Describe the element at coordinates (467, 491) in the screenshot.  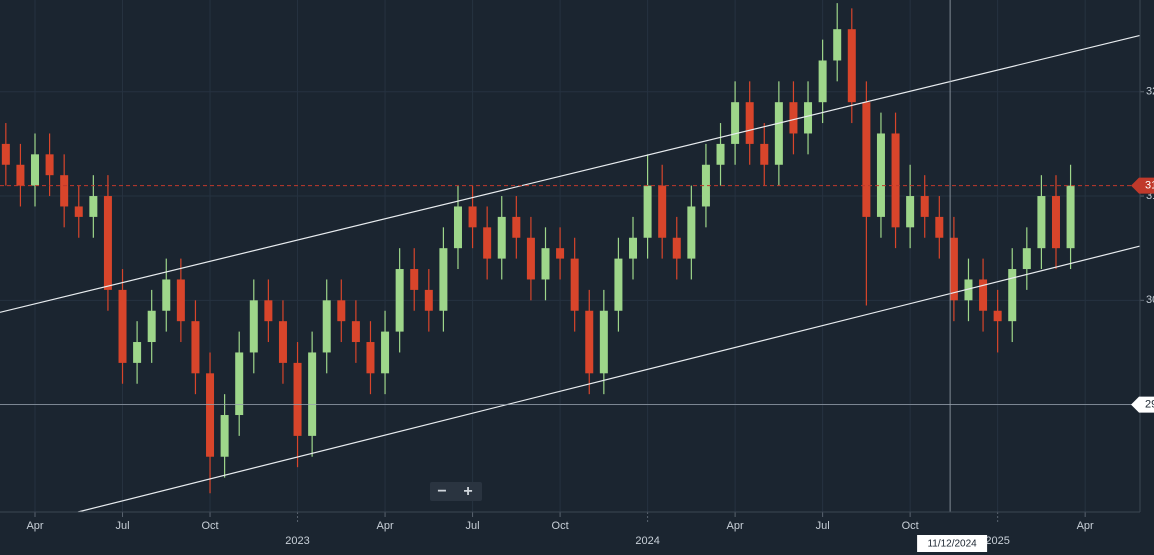
I see `zoom-in-button: +` at that location.